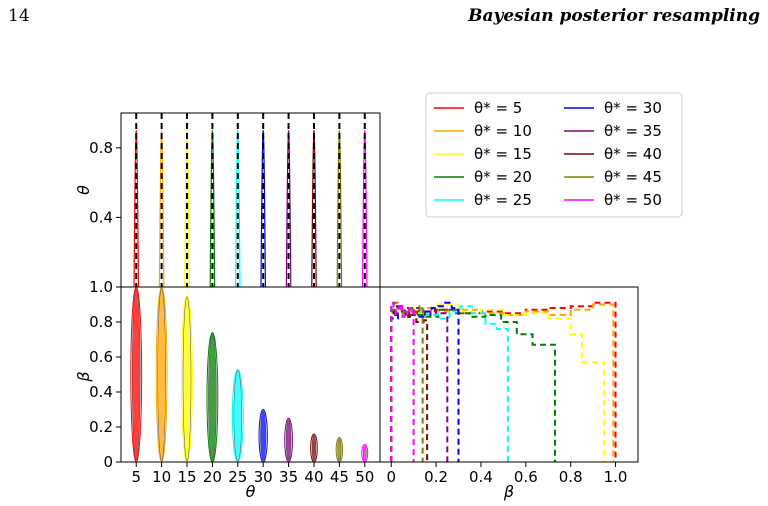 This screenshot has height=506, width=768. I want to click on legend-label: θ* = 5, so click(498, 108).